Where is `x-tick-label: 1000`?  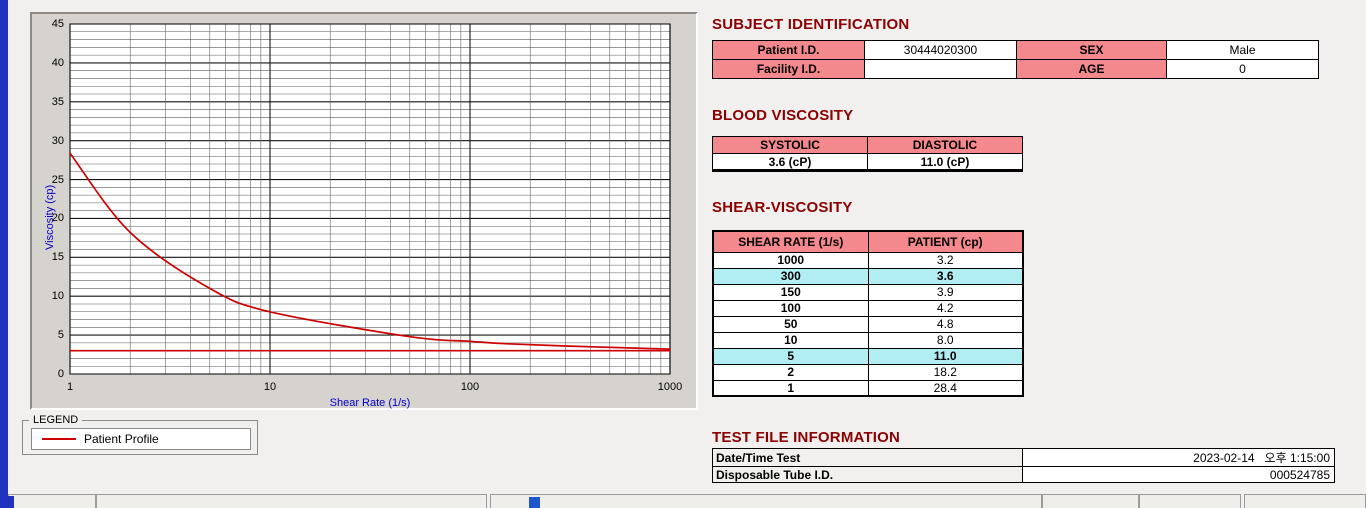 x-tick-label: 1000 is located at coordinates (670, 387).